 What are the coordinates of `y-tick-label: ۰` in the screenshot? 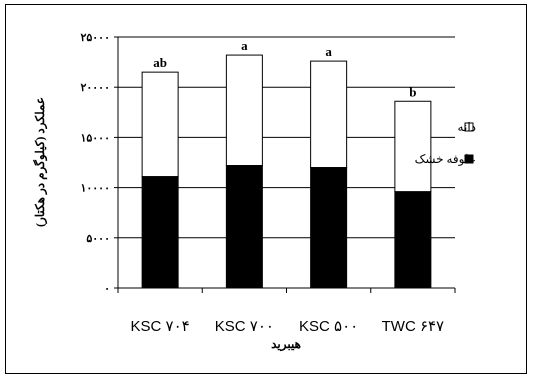 It's located at (107, 289).